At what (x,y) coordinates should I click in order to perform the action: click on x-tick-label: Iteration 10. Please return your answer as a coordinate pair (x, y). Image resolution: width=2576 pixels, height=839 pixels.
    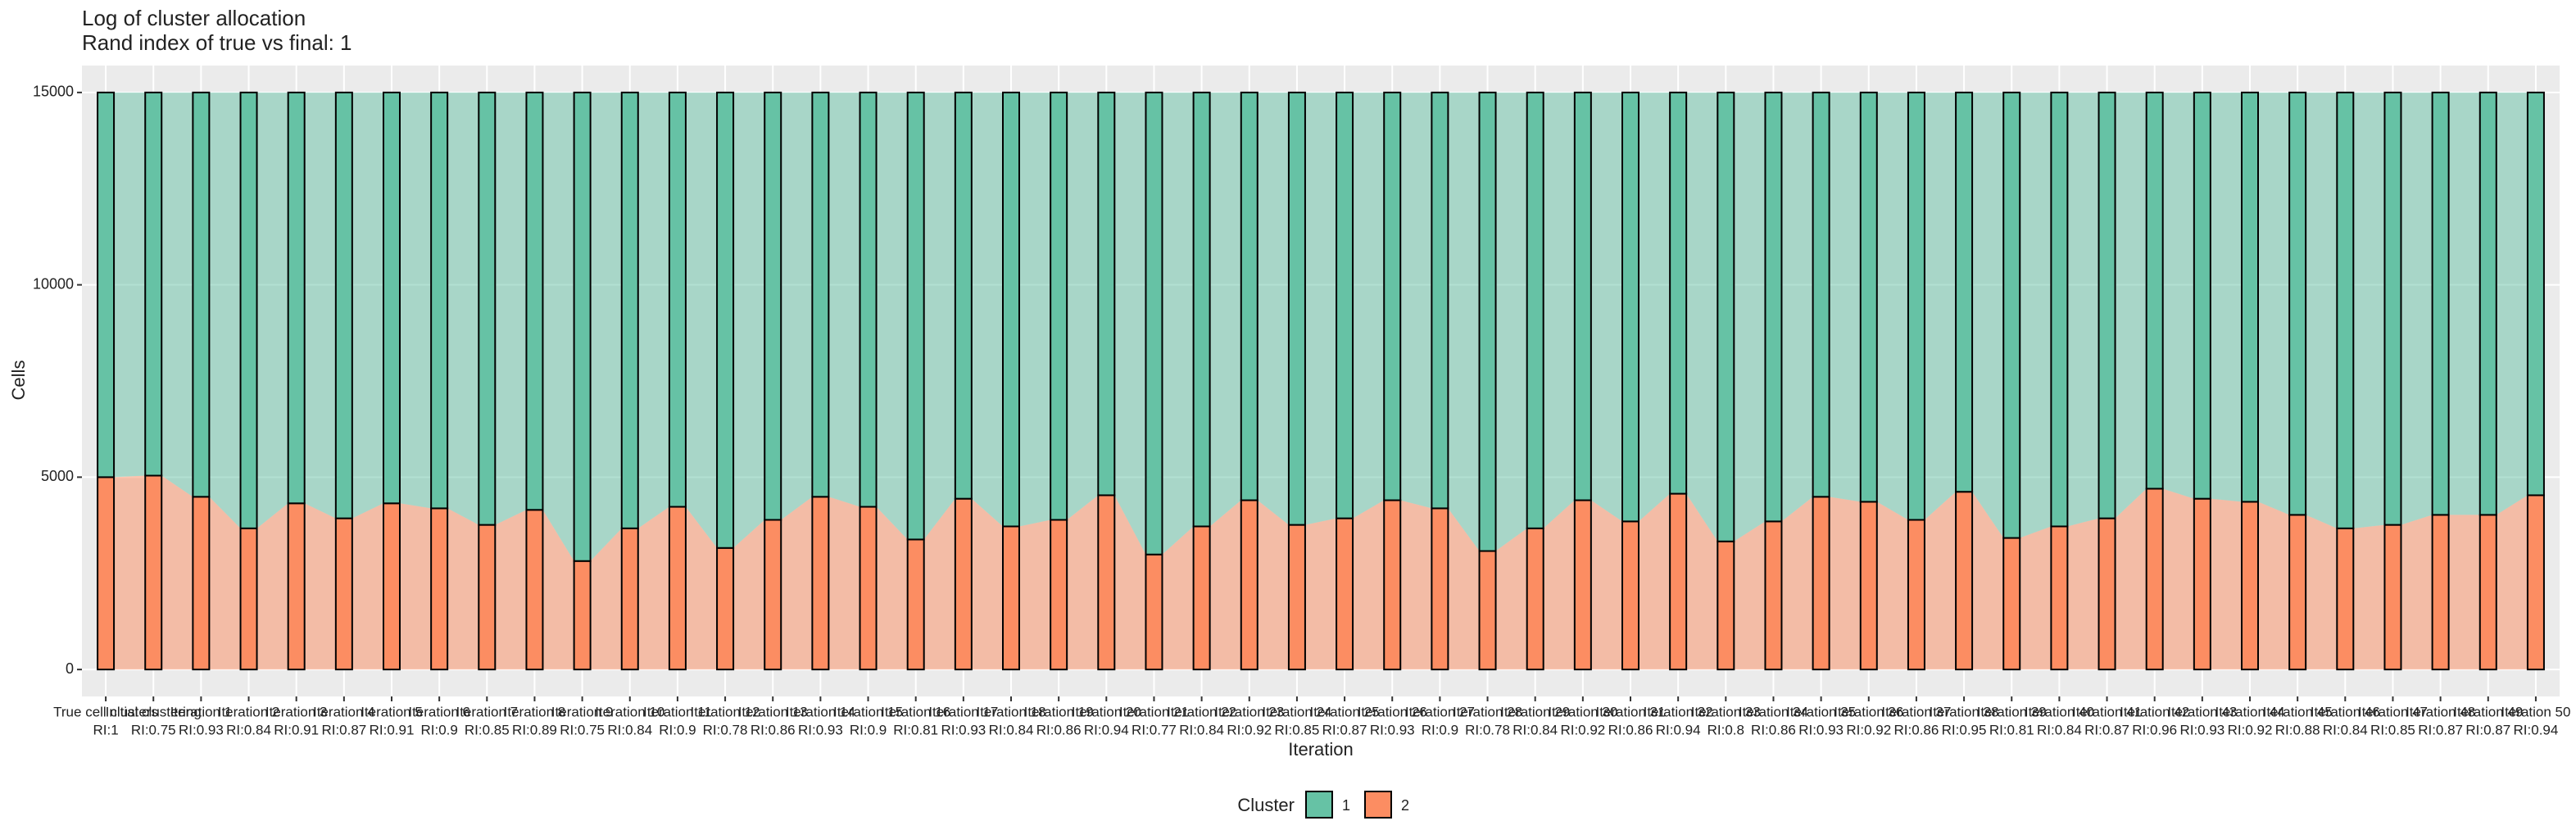
    Looking at the image, I should click on (629, 711).